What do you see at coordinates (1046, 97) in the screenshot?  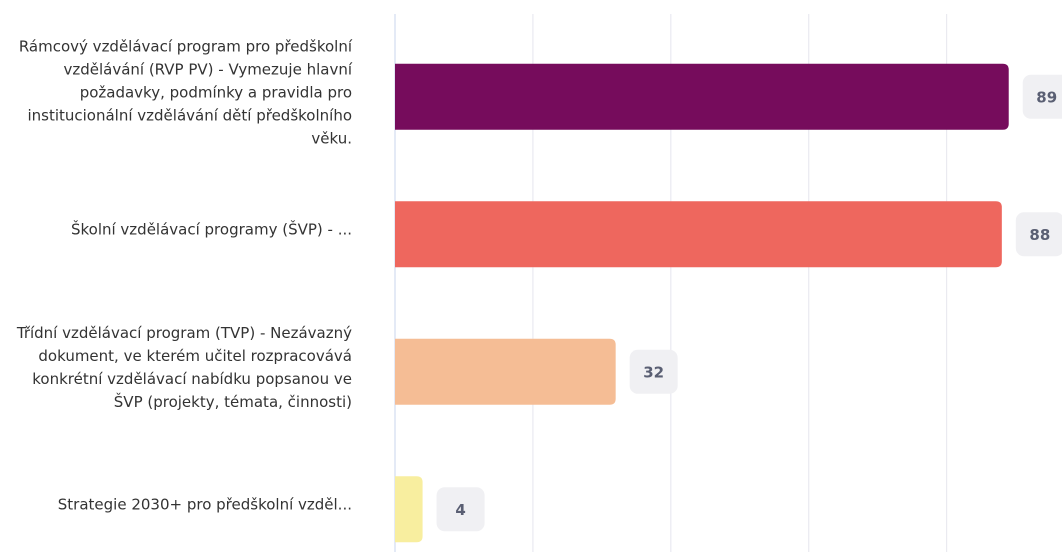 I see `value-label: 89` at bounding box center [1046, 97].